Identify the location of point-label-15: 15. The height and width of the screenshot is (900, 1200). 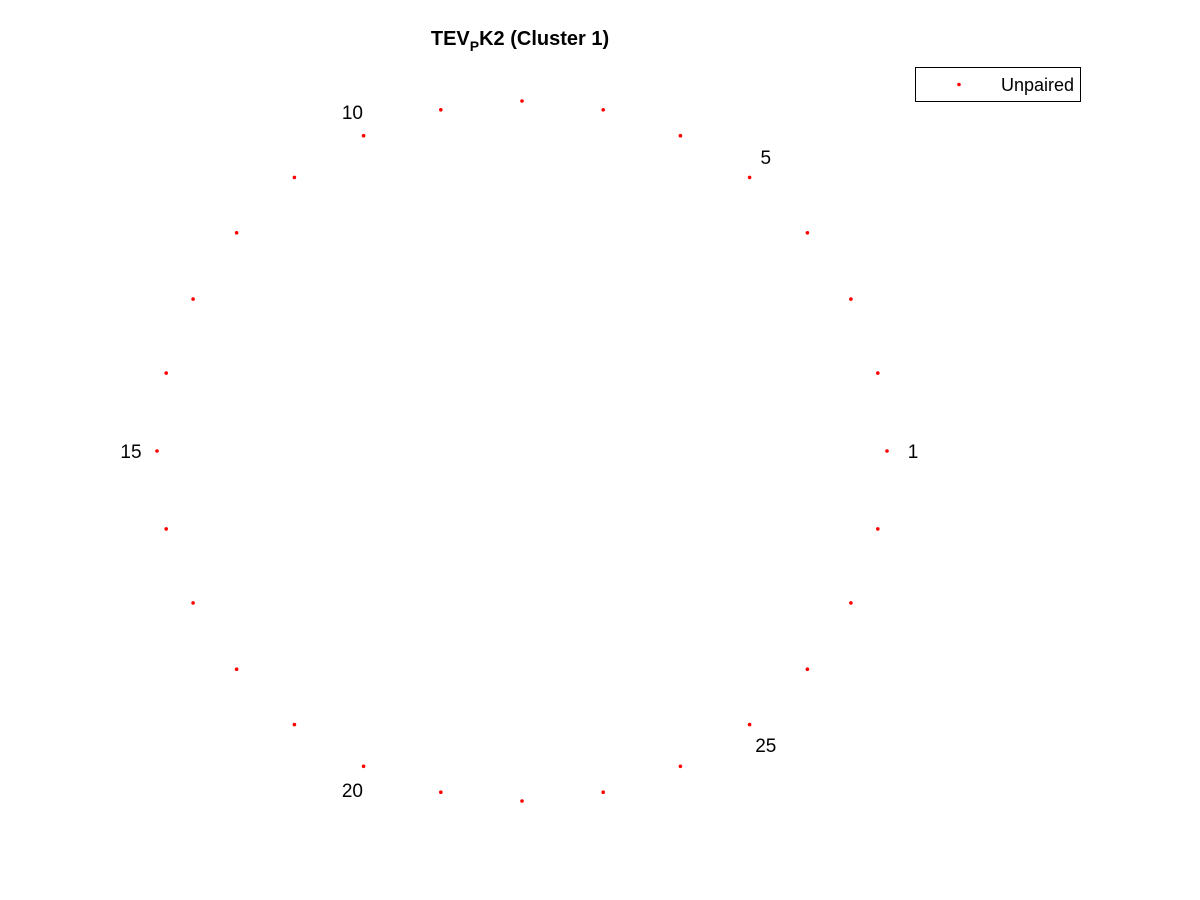
(130, 452).